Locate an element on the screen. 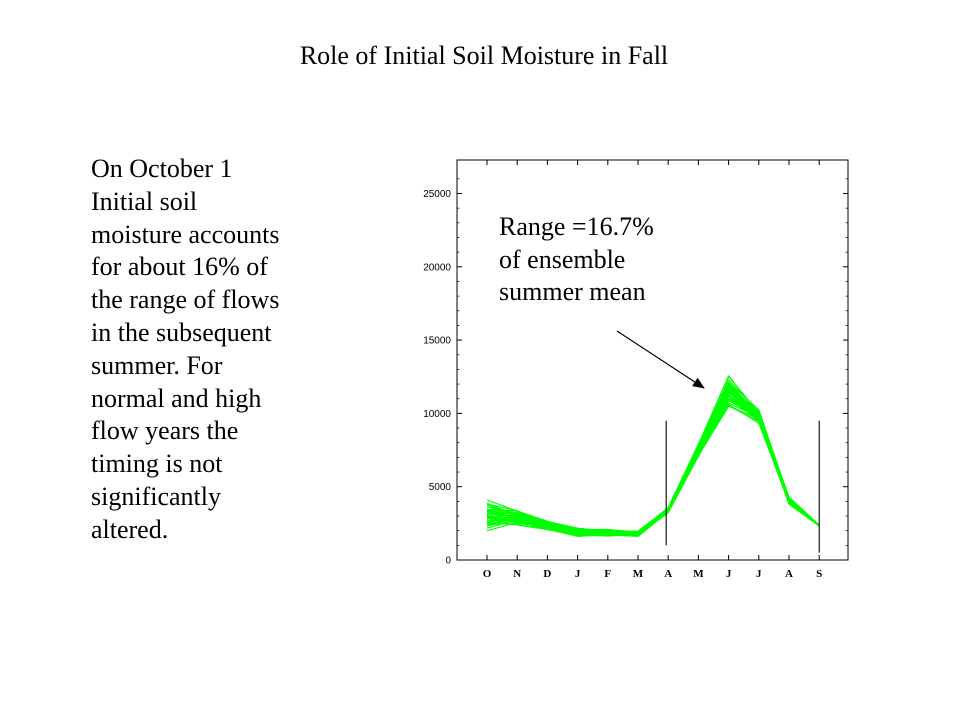  body-line: altered. is located at coordinates (130, 529).